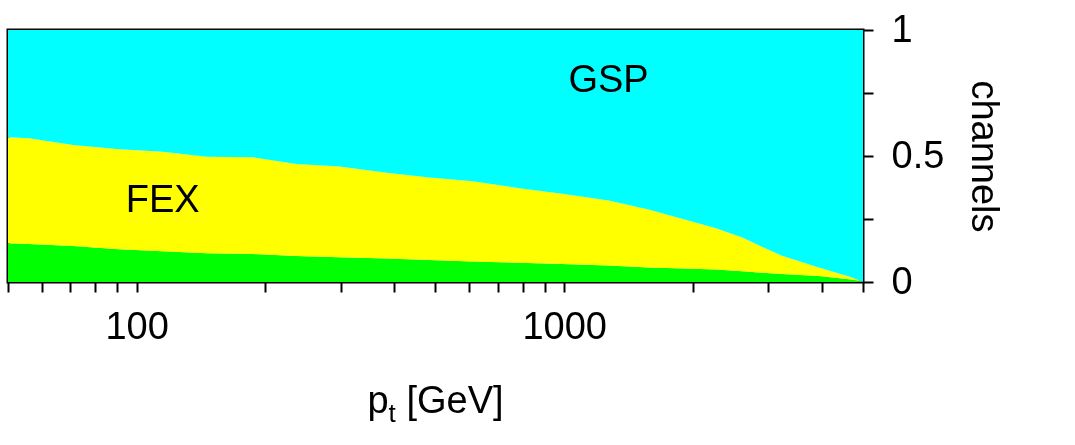  I want to click on x-axis-title: p$_{t}$ [GeV], so click(435, 404).